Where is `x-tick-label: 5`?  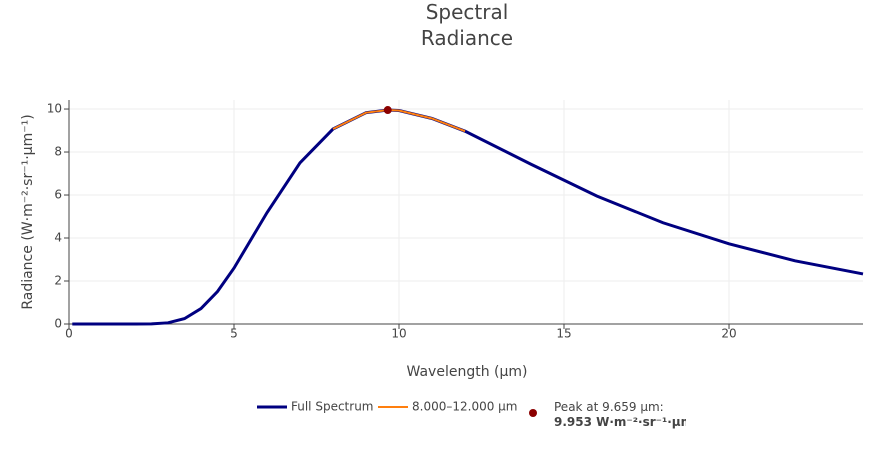 x-tick-label: 5 is located at coordinates (234, 334).